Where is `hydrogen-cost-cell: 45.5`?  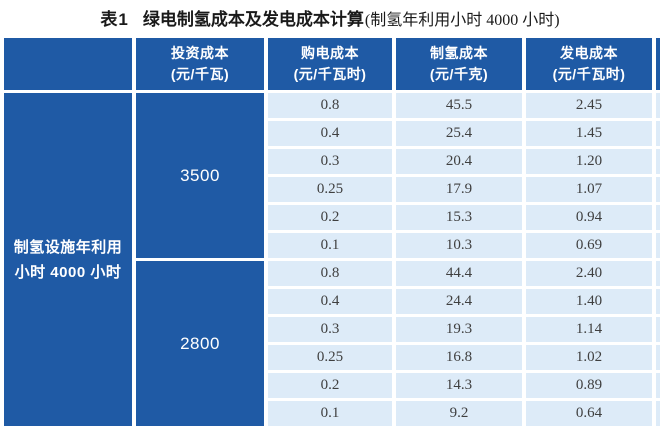 hydrogen-cost-cell: 45.5 is located at coordinates (459, 105).